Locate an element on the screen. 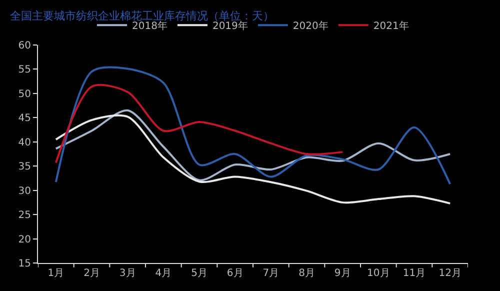  legend-label: 2021年 is located at coordinates (391, 26).